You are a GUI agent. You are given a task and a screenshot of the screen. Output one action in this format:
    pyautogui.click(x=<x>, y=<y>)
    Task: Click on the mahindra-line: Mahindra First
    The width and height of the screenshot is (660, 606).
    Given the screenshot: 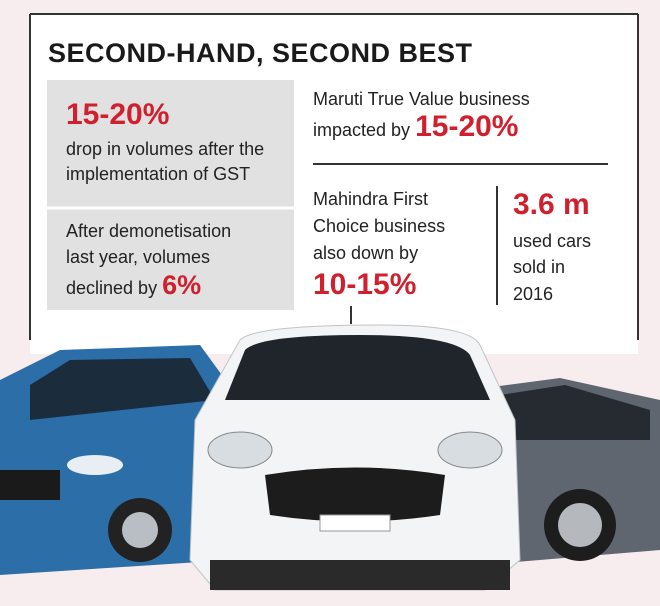 What is the action you would take?
    pyautogui.click(x=371, y=199)
    